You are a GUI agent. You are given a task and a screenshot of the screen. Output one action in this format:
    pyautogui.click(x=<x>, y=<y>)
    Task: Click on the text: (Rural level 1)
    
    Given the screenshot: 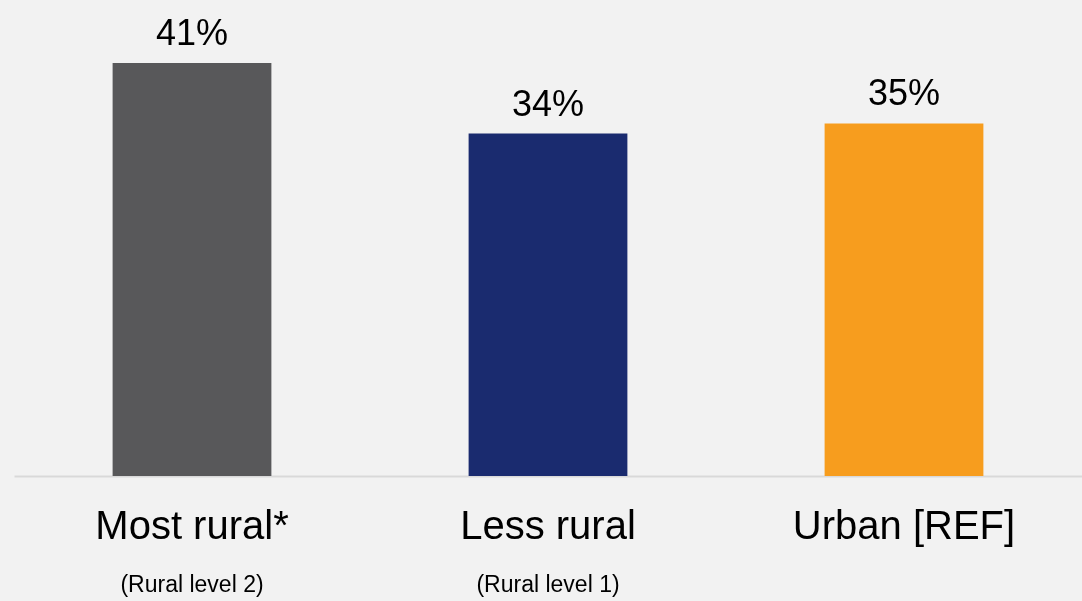 What is the action you would take?
    pyautogui.click(x=548, y=584)
    